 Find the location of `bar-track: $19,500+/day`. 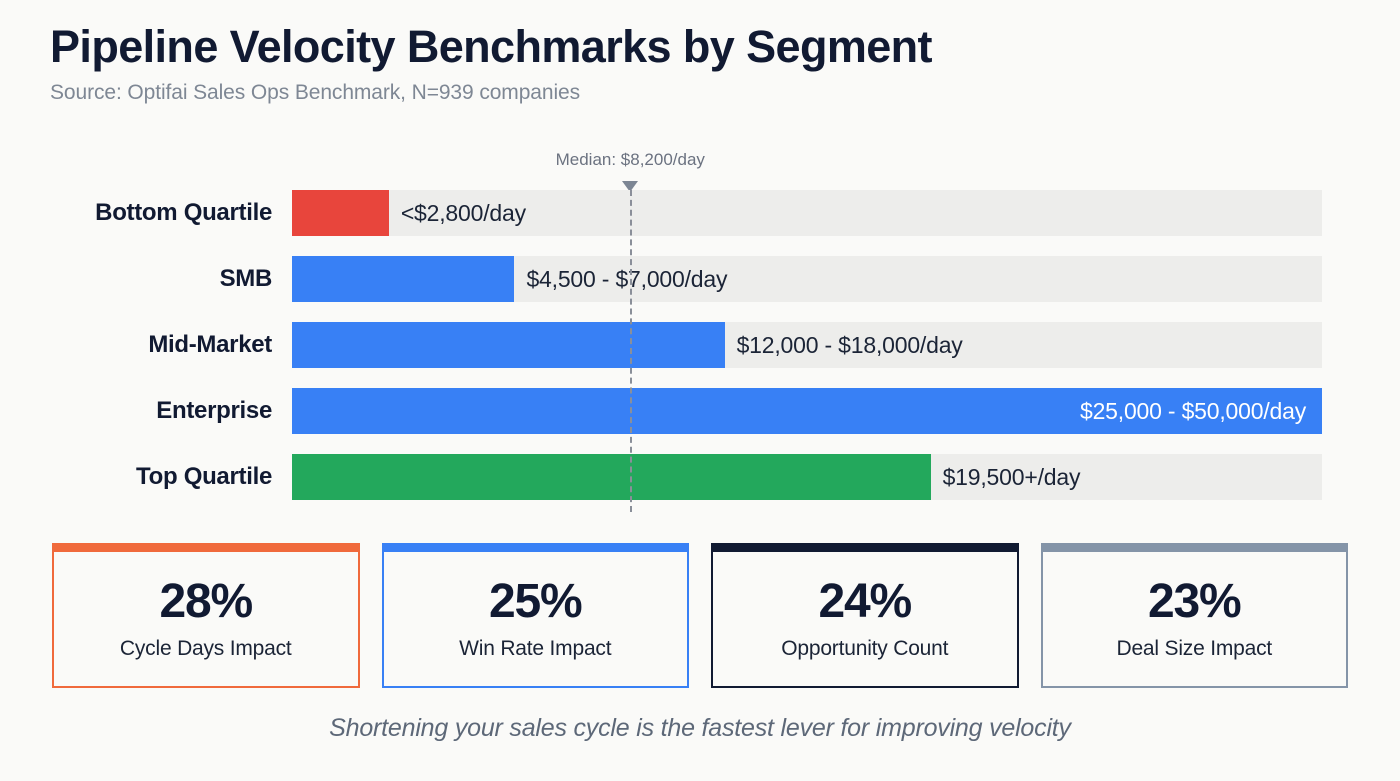

bar-track: $19,500+/day is located at coordinates (807, 477).